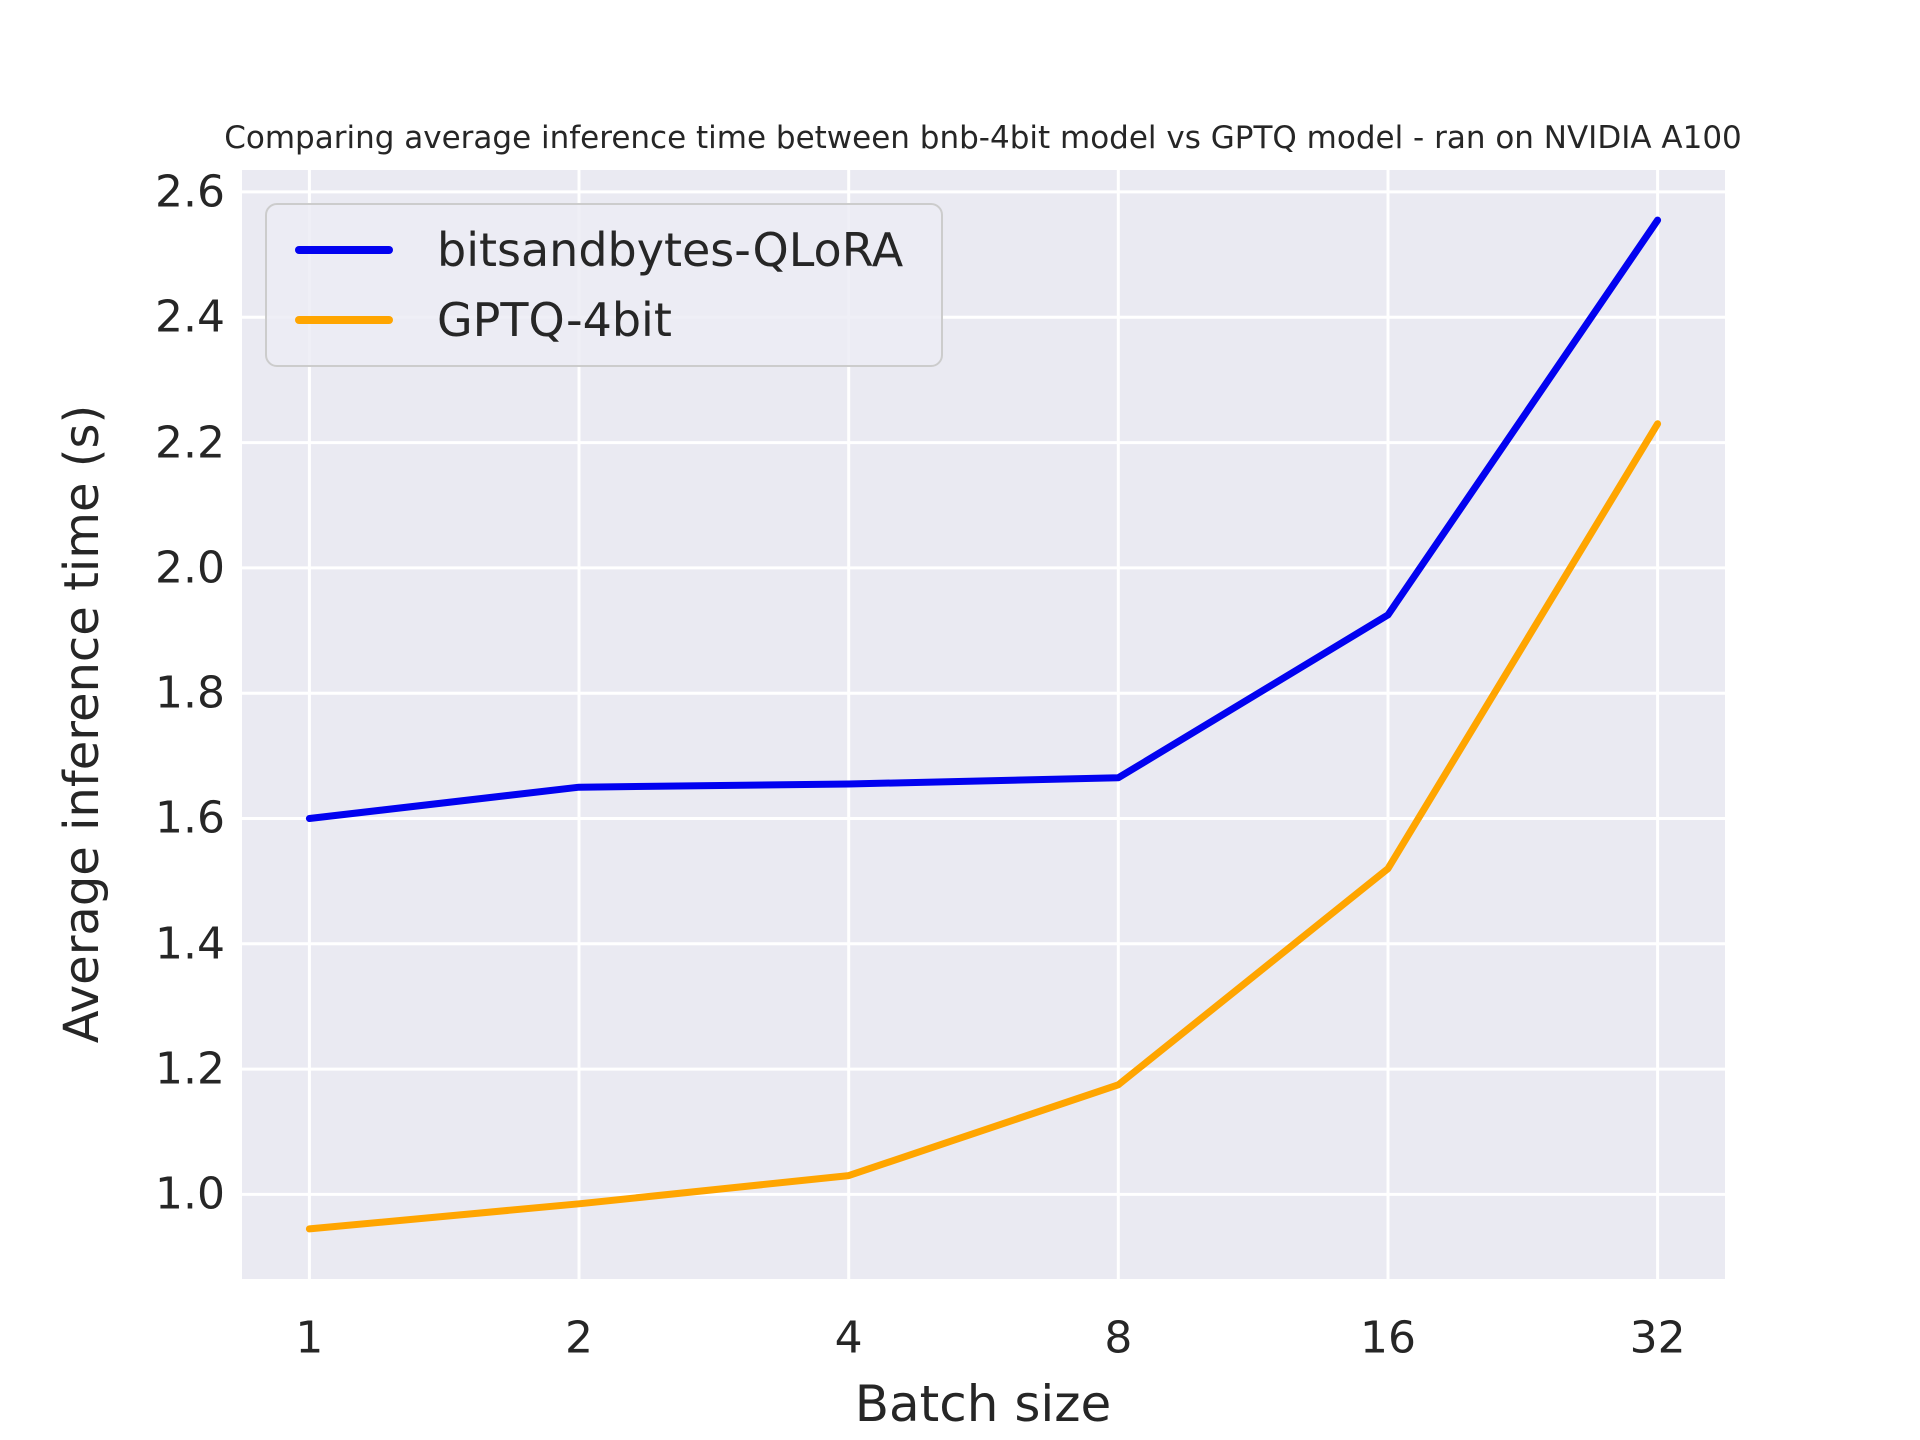 This screenshot has height=1440, width=1920. Describe the element at coordinates (190, 192) in the screenshot. I see `y-tick-label: 2.6` at that location.